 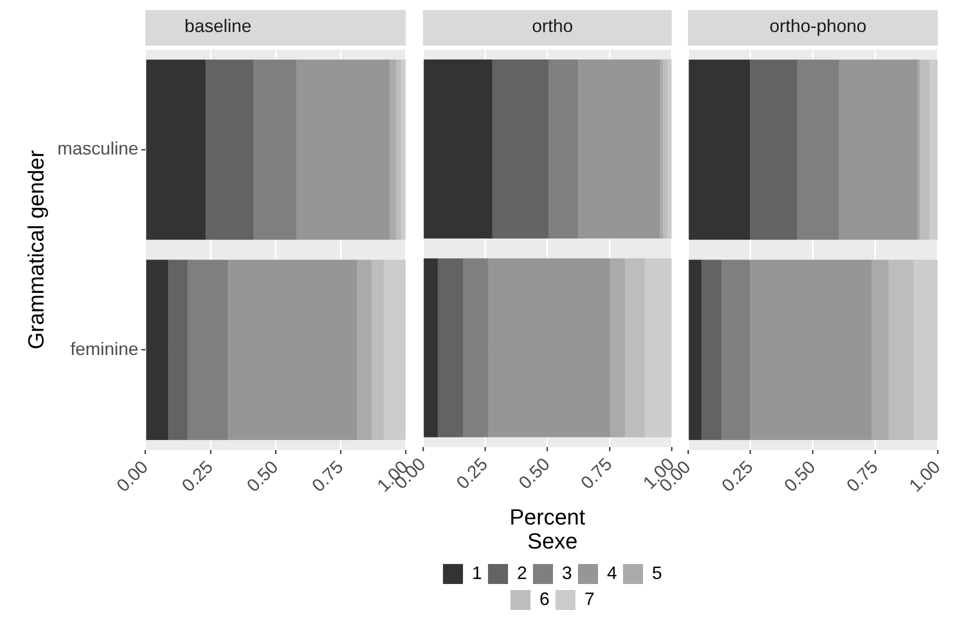 I want to click on legend-label: 6, so click(x=544, y=598).